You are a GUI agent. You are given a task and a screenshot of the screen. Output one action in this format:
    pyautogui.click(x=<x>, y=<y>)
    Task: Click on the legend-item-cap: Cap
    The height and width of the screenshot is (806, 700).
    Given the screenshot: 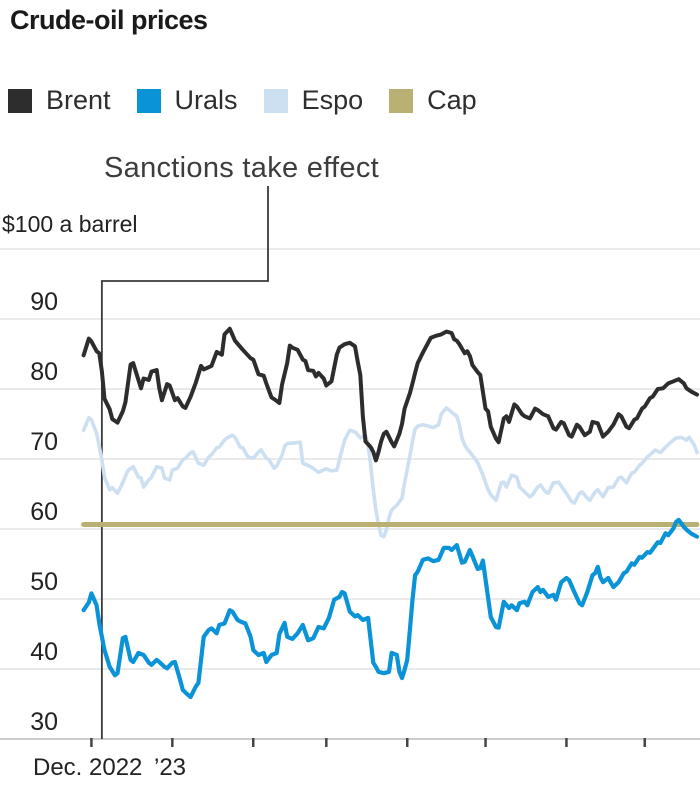 What is the action you would take?
    pyautogui.click(x=433, y=100)
    